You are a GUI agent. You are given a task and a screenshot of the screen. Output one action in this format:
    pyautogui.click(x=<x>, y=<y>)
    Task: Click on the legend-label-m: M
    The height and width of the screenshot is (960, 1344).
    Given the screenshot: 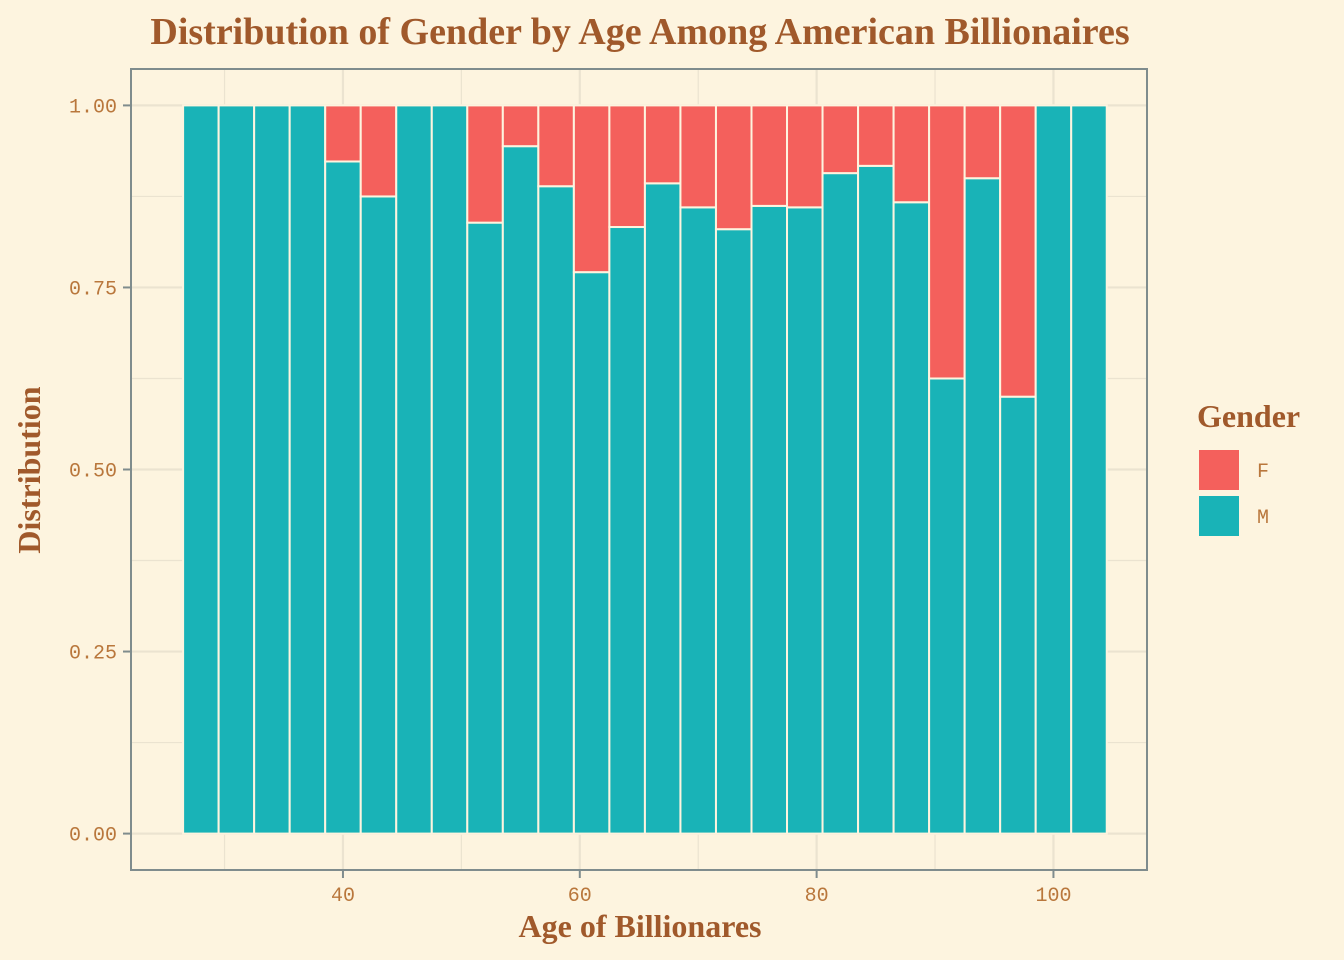 What is the action you would take?
    pyautogui.click(x=1263, y=518)
    